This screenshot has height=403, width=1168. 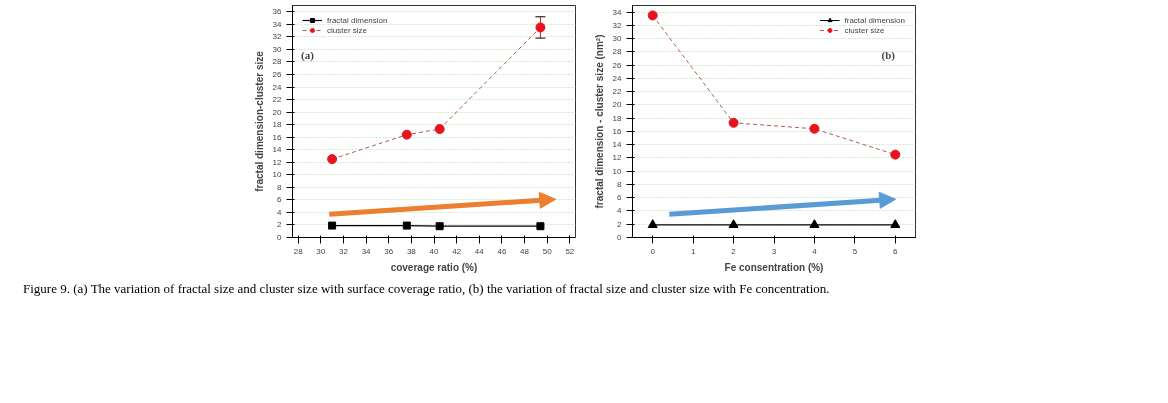 What do you see at coordinates (734, 251) in the screenshot?
I see `x-tick-label: 2` at bounding box center [734, 251].